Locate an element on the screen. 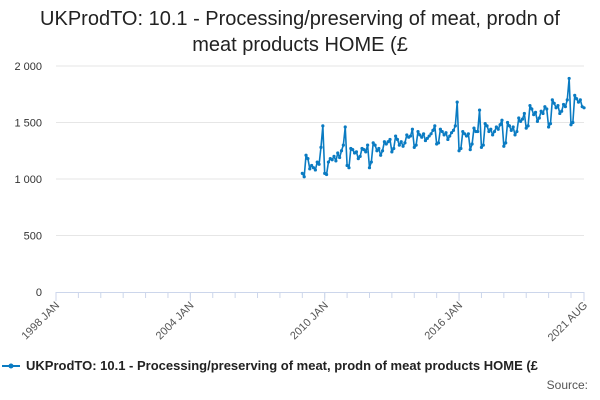 Image resolution: width=600 pixels, height=400 pixels. x-tick-label: 2016 JAN is located at coordinates (444, 321).